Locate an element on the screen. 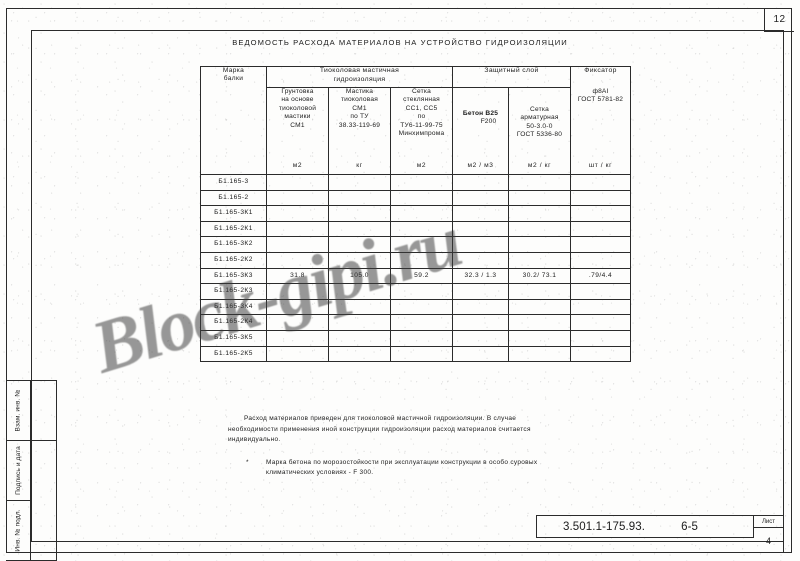 The width and height of the screenshot is (800, 561). note-star-marker: * is located at coordinates (247, 462).